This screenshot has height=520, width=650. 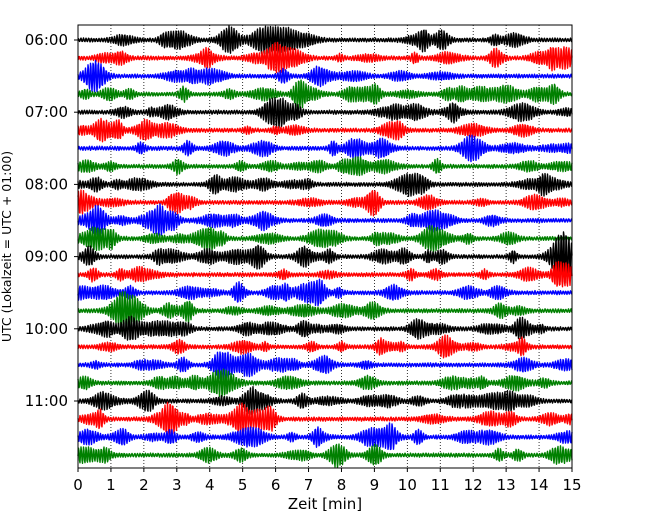 I want to click on x-tick-label: 14, so click(x=539, y=485).